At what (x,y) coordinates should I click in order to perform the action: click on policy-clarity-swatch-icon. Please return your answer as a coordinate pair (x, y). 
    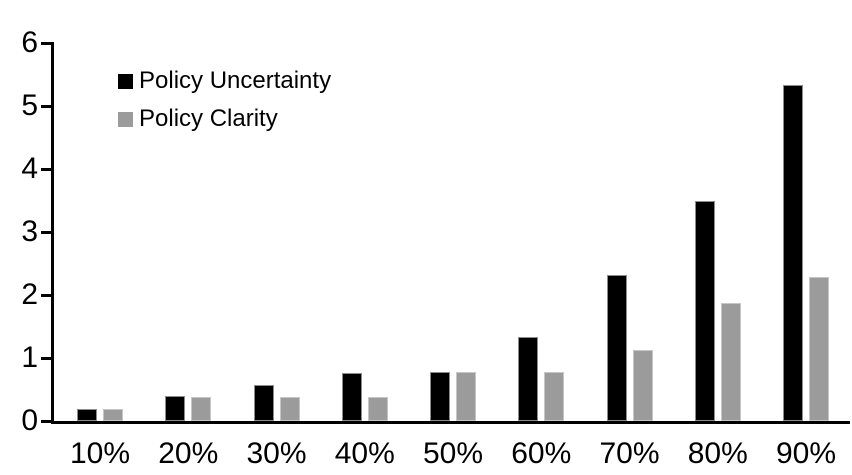
    Looking at the image, I should click on (125, 119).